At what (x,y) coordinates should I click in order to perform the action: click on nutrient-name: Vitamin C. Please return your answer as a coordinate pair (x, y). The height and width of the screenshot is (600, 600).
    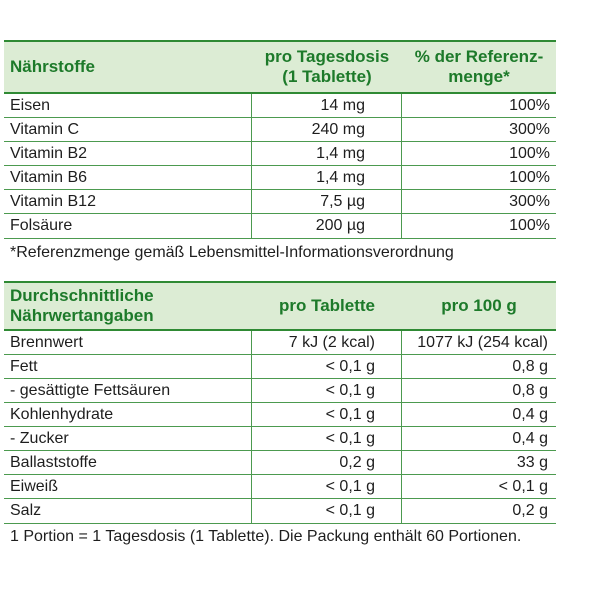
    Looking at the image, I should click on (128, 129).